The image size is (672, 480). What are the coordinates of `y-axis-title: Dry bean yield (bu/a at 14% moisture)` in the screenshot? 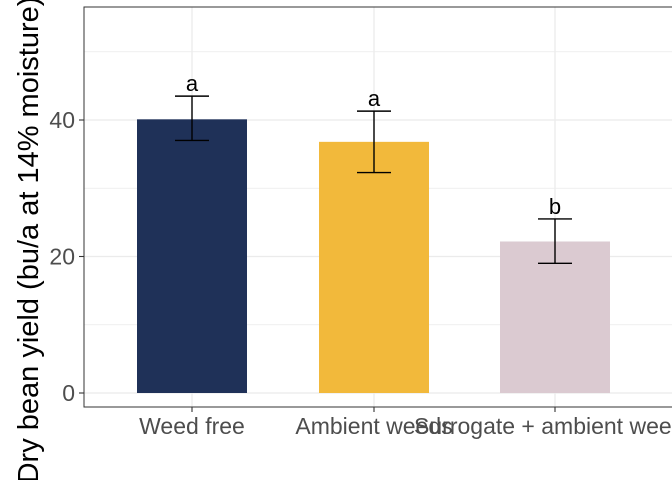 It's located at (29, 240).